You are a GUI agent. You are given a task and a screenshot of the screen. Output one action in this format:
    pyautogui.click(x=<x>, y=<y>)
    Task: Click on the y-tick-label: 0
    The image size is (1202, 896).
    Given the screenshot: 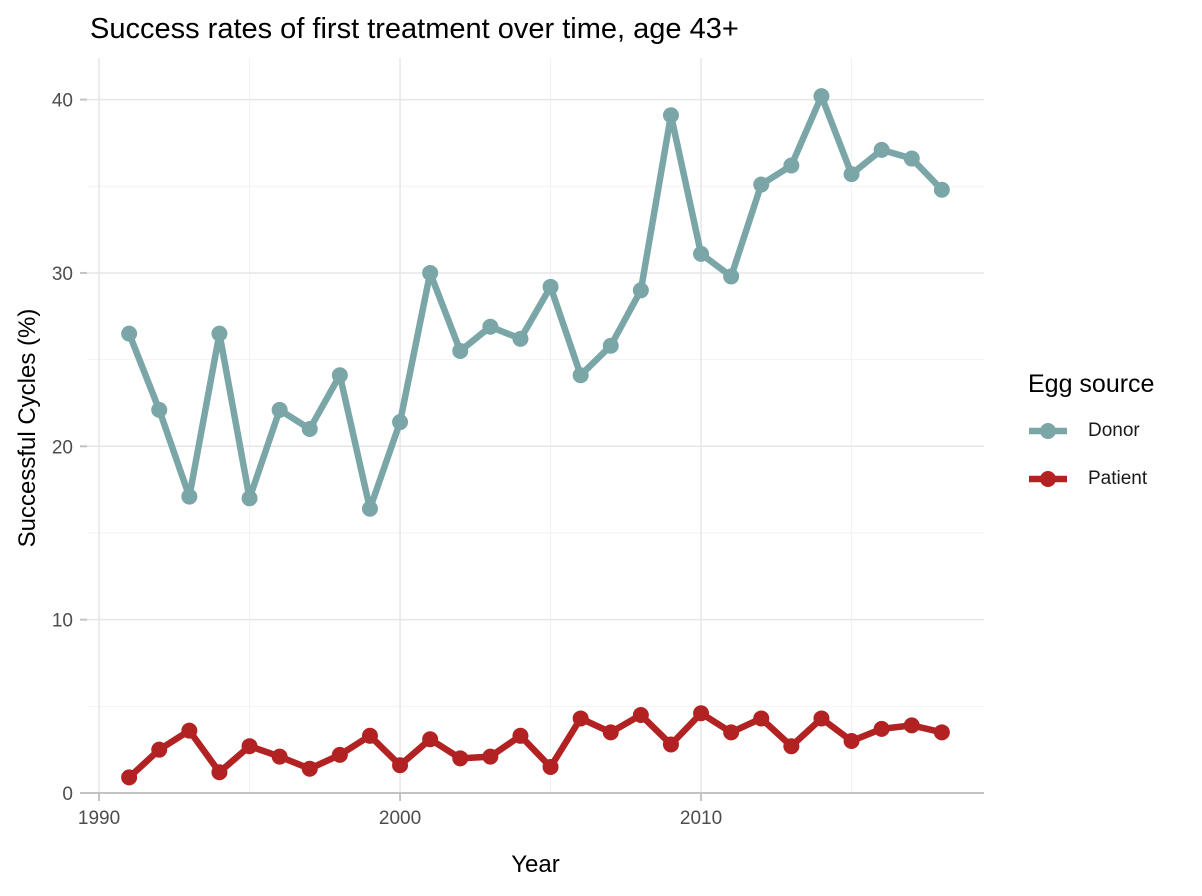 What is the action you would take?
    pyautogui.click(x=67, y=794)
    